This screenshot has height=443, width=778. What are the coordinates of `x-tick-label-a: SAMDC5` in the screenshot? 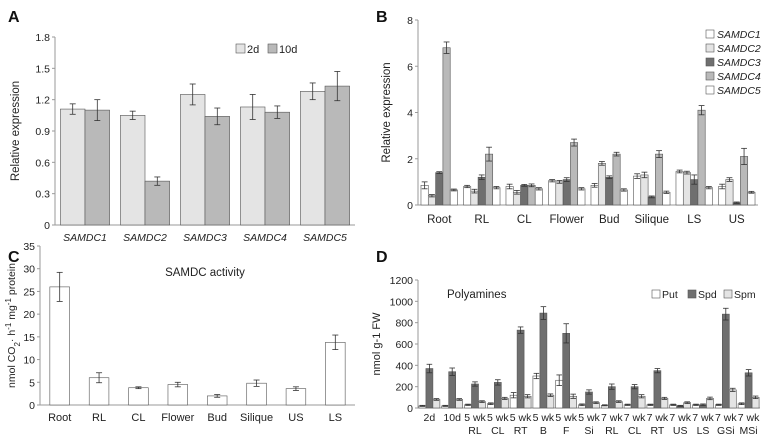 It's located at (325, 238).